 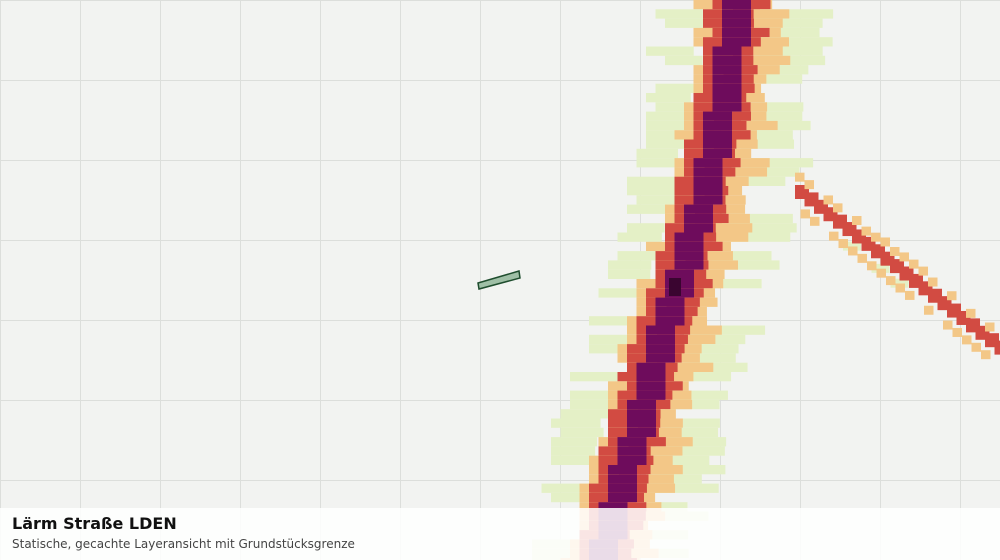 What do you see at coordinates (499, 280) in the screenshot?
I see `parcel-boundary` at bounding box center [499, 280].